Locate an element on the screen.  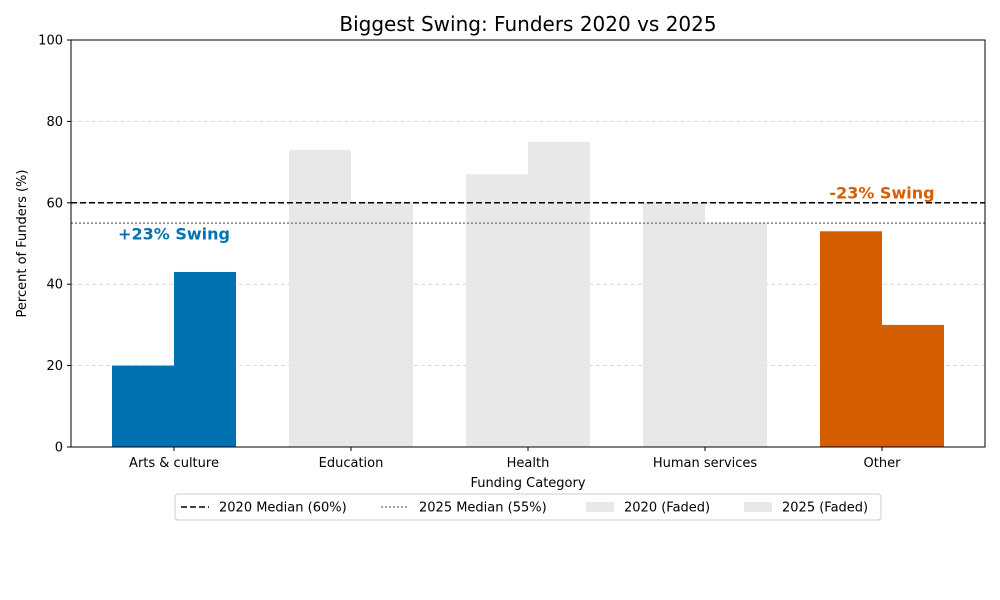
chart-title: Biggest Swing: Funders 2020 vs 2025 is located at coordinates (527, 24).